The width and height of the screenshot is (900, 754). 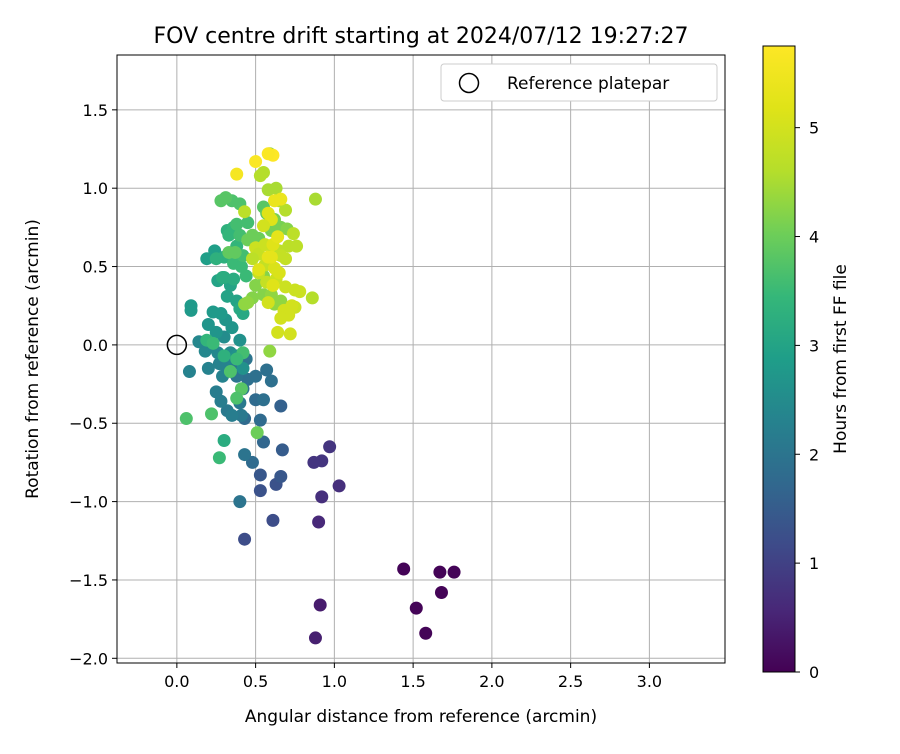 I want to click on x-axis: 0.0 0.5 1.0 1.5 2.0 2.5 3.0, so click(x=413, y=677).